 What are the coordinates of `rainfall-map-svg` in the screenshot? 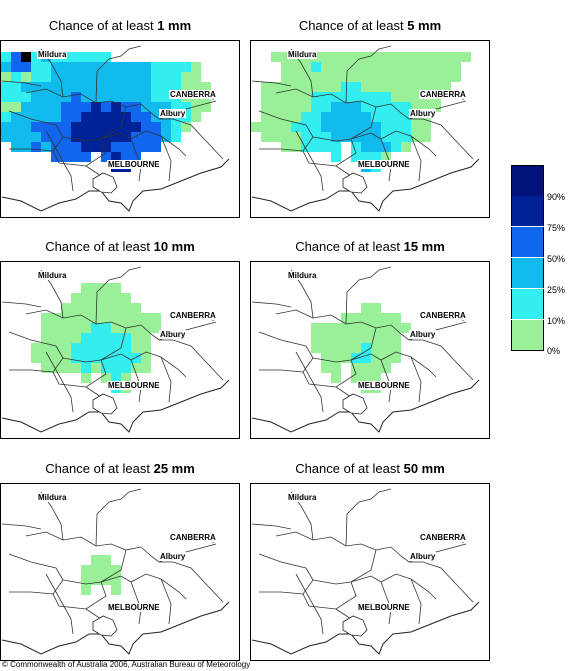 It's located at (115, 571).